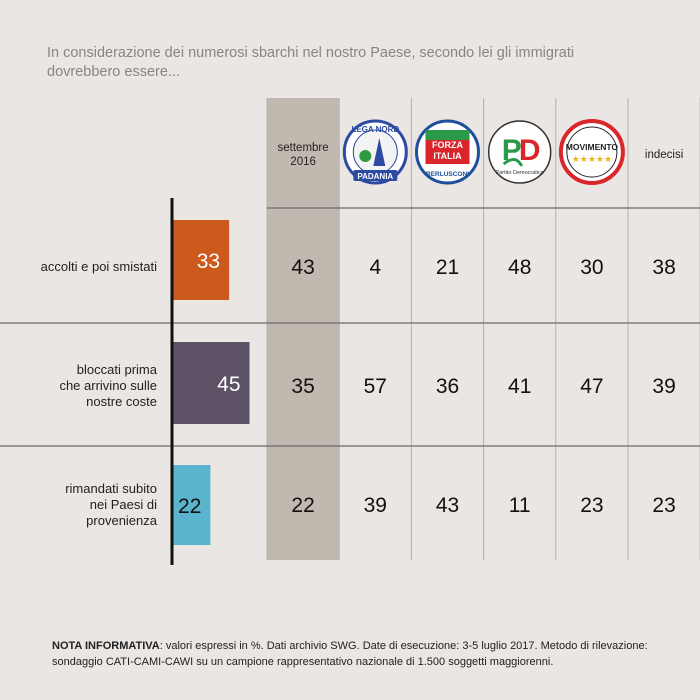 The height and width of the screenshot is (700, 700). I want to click on table-cell-value: 30, so click(591, 267).